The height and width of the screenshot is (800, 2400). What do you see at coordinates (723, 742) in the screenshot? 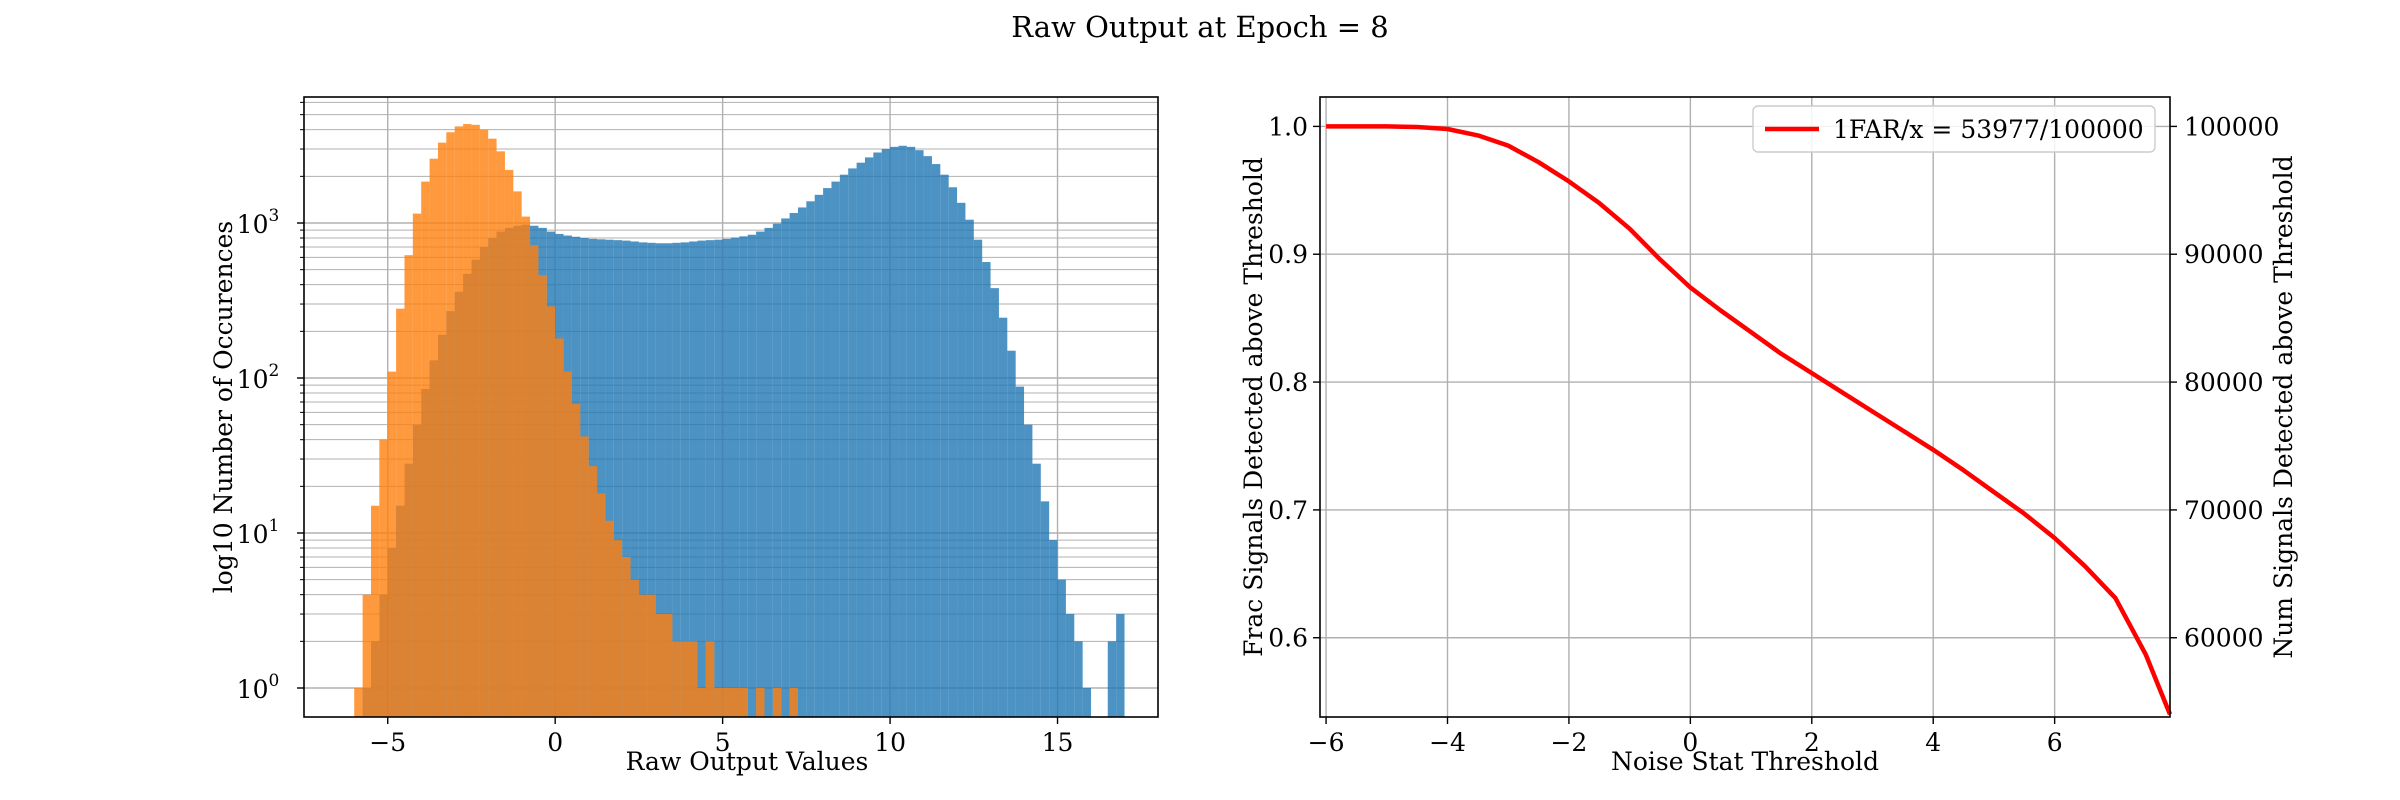
I see `x-tick-label: 5` at bounding box center [723, 742].